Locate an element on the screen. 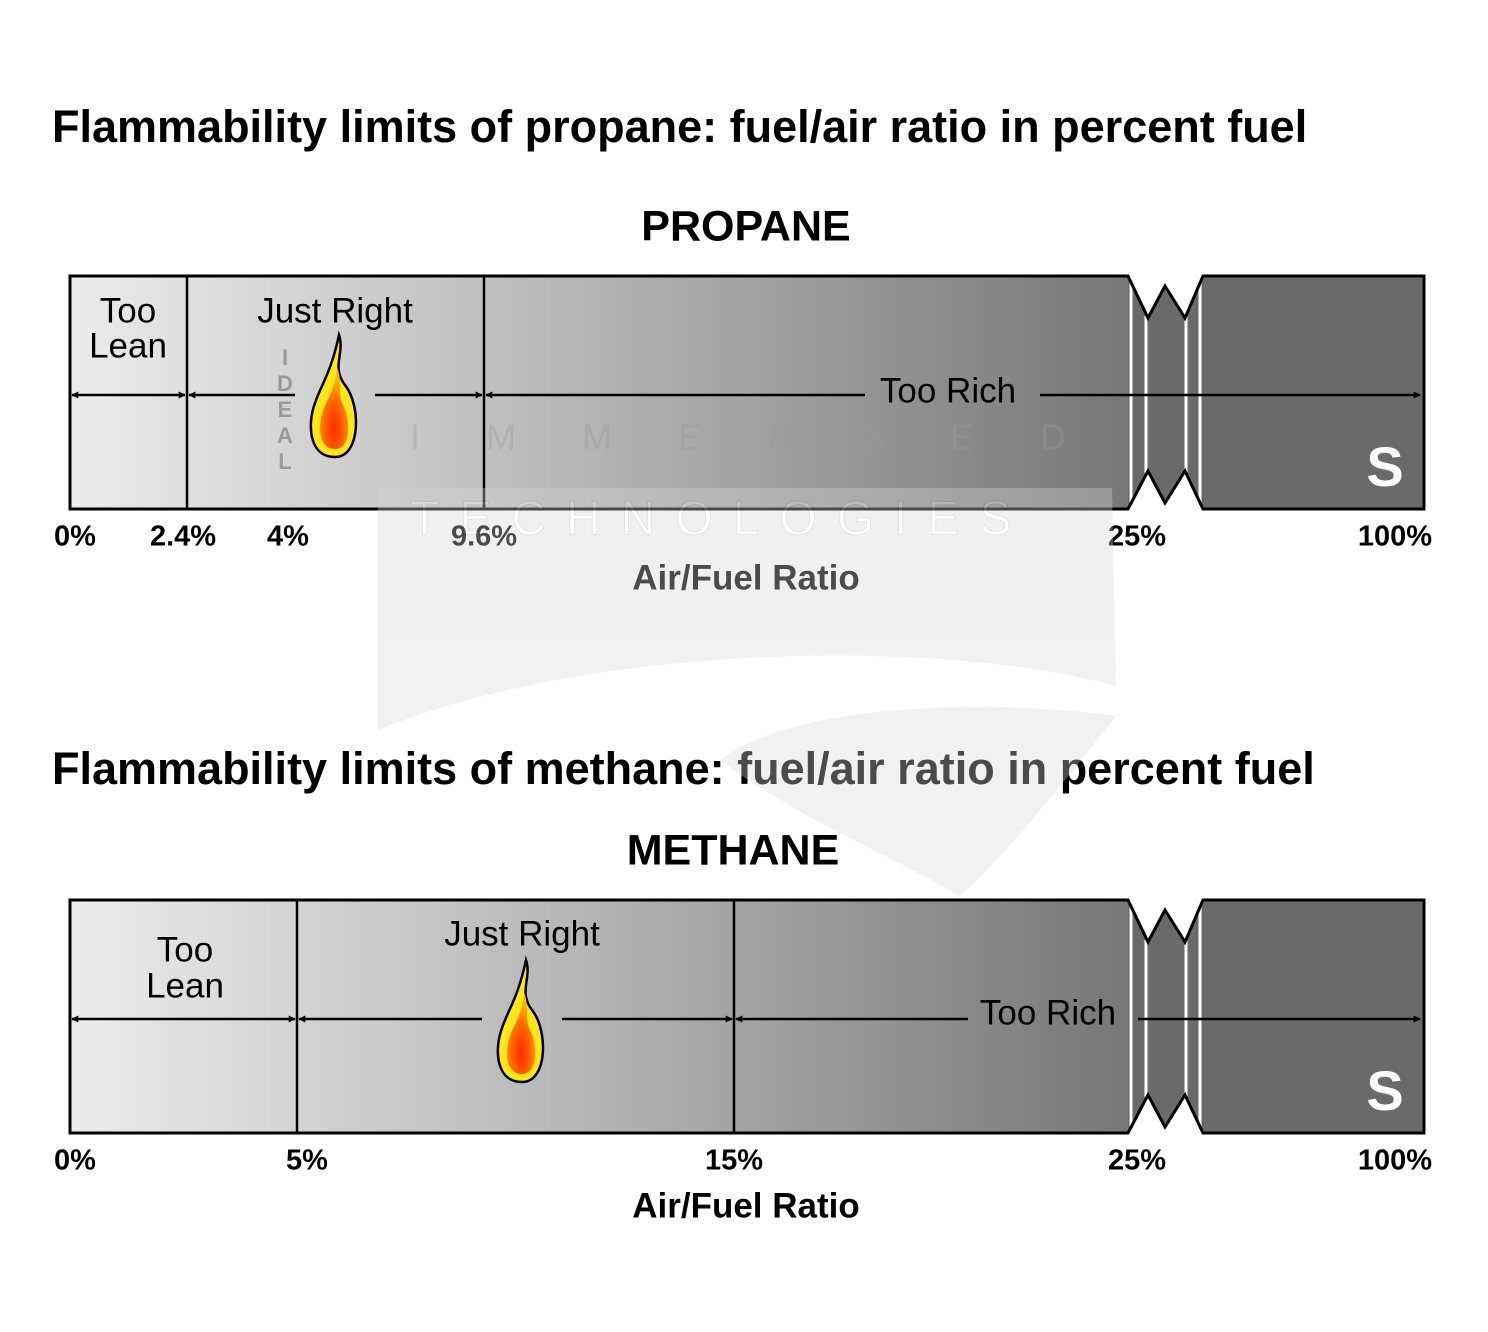 This screenshot has width=1488, height=1332. ideal-label: IDEAL is located at coordinates (285, 410).